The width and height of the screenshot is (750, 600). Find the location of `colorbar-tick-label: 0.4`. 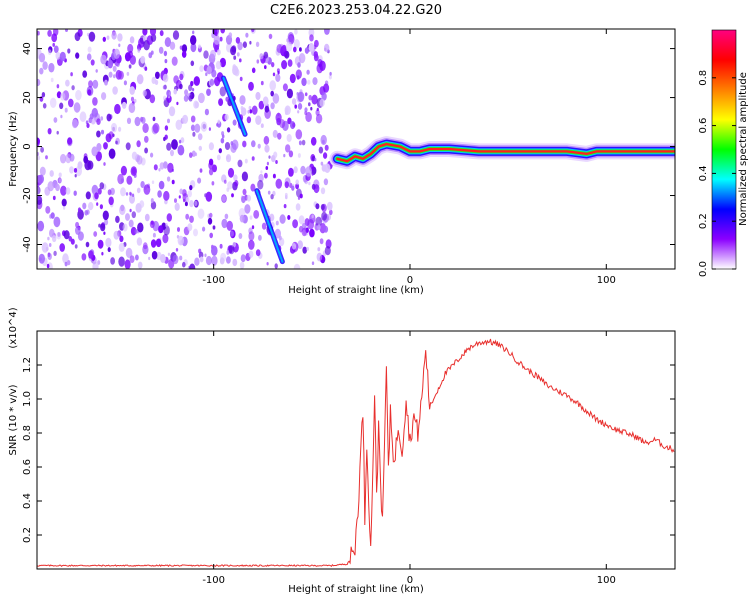

colorbar-tick-label: 0.4 is located at coordinates (703, 173).